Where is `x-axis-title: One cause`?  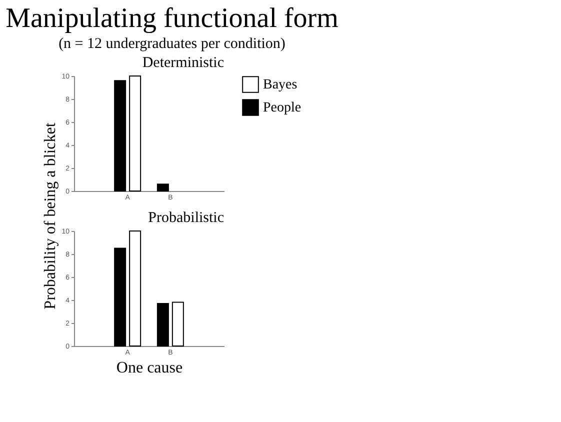
x-axis-title: One cause is located at coordinates (149, 368).